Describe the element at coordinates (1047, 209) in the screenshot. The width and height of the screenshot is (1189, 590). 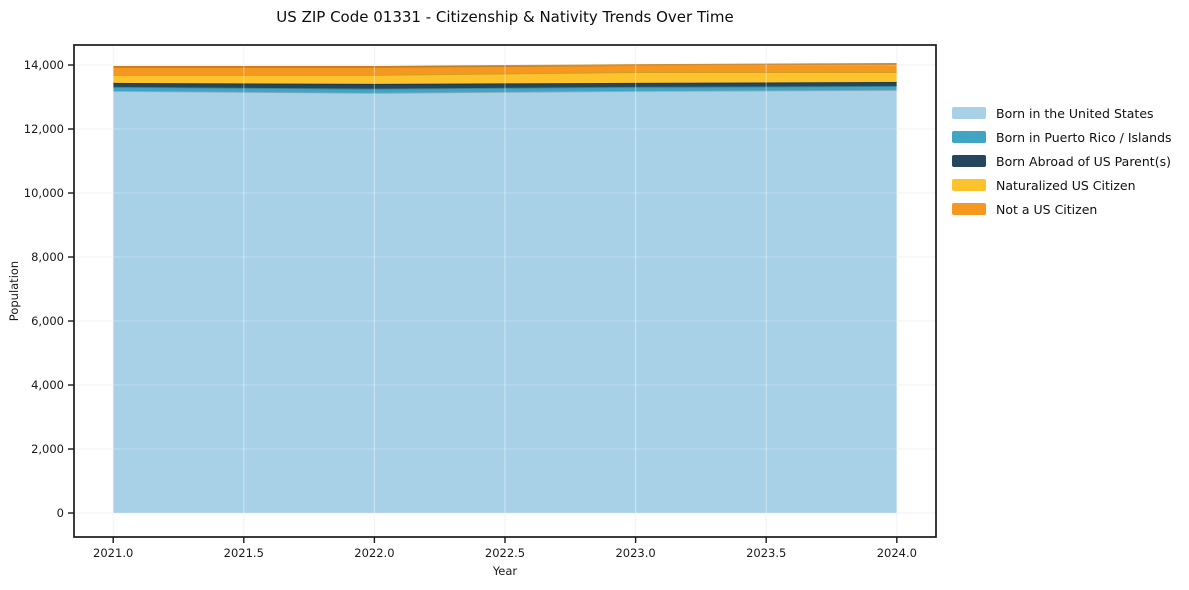
I see `legend-label: Not a US Citizen` at that location.